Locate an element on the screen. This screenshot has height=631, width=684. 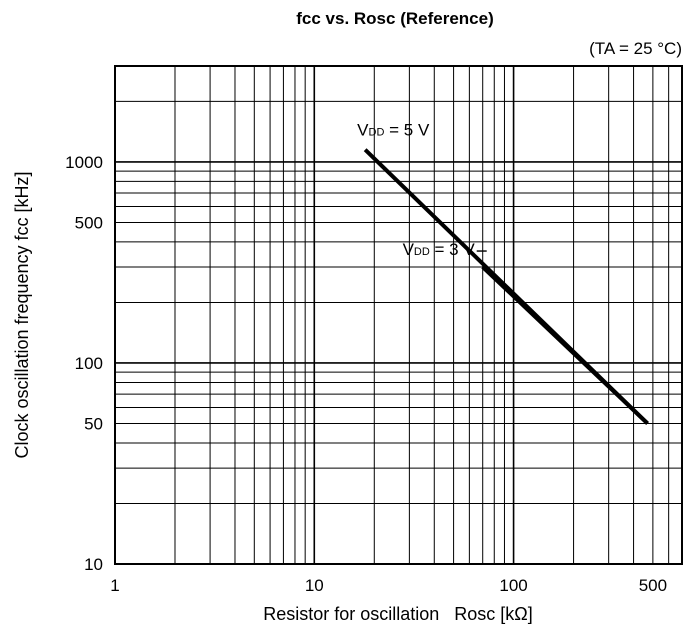
x-tick-label: 500 is located at coordinates (653, 585).